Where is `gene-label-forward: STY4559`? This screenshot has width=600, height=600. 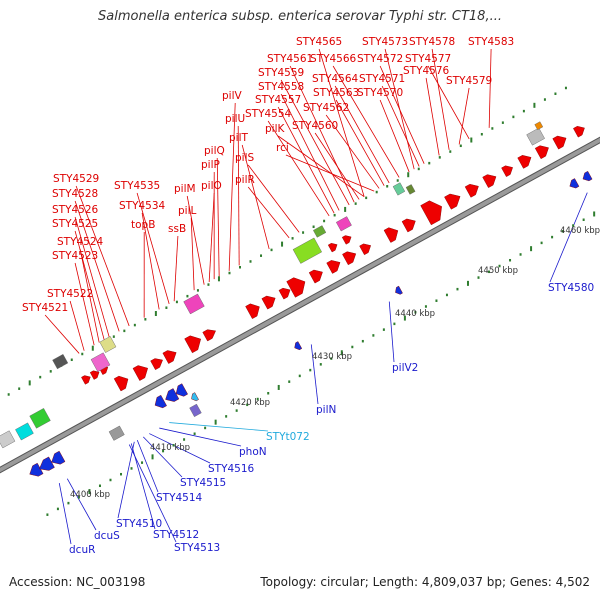
gene-label-forward: STY4559 is located at coordinates (281, 73).